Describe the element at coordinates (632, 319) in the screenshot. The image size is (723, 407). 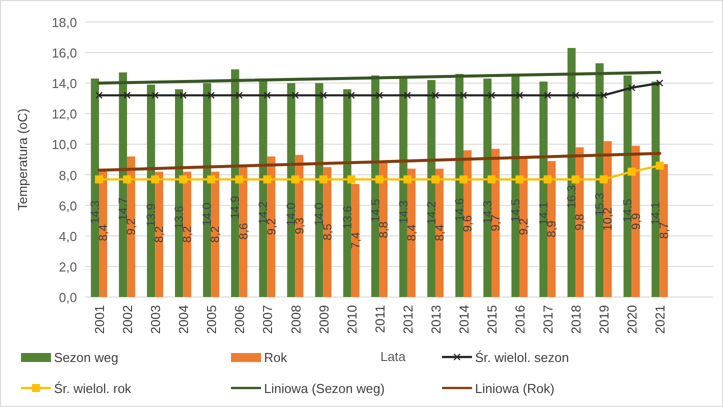
I see `x-tick-label: 2020` at that location.